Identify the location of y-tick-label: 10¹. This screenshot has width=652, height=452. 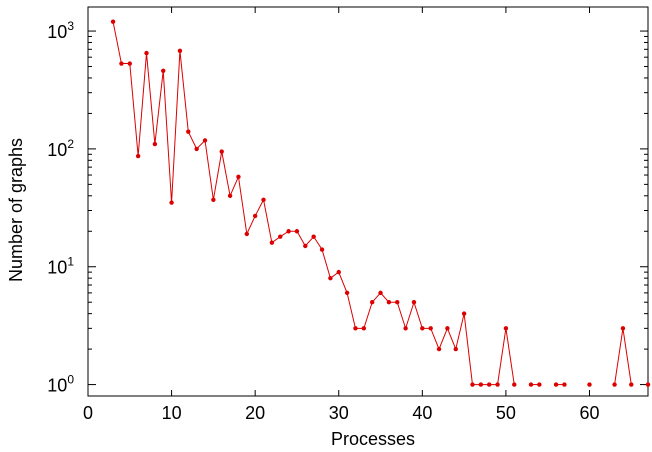
(60, 266).